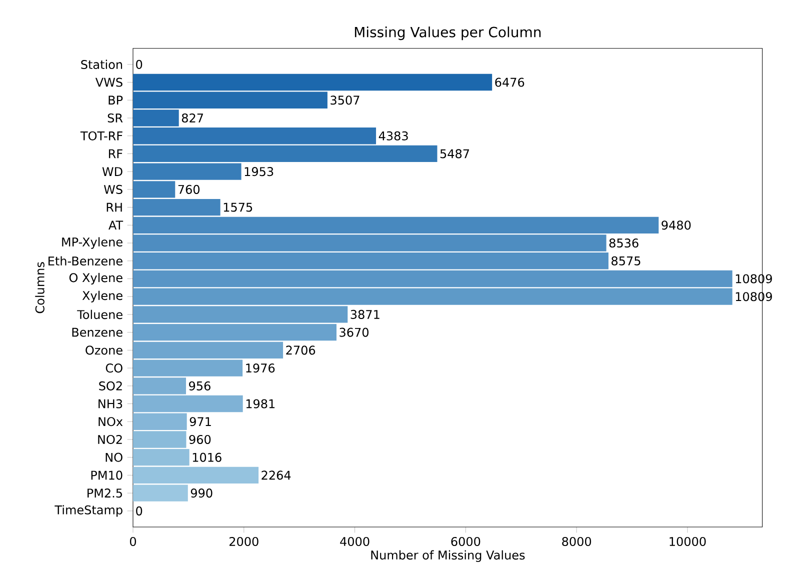 The height and width of the screenshot is (569, 804). Describe the element at coordinates (102, 296) in the screenshot. I see `y-tick-label: Xylene` at that location.